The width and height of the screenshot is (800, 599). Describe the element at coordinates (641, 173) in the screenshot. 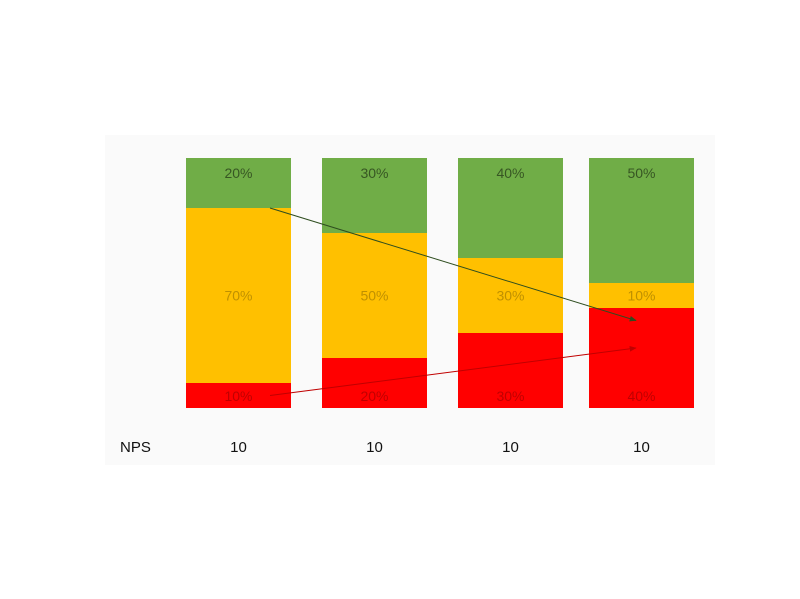

I see `segment-label-top-4: 50%` at that location.